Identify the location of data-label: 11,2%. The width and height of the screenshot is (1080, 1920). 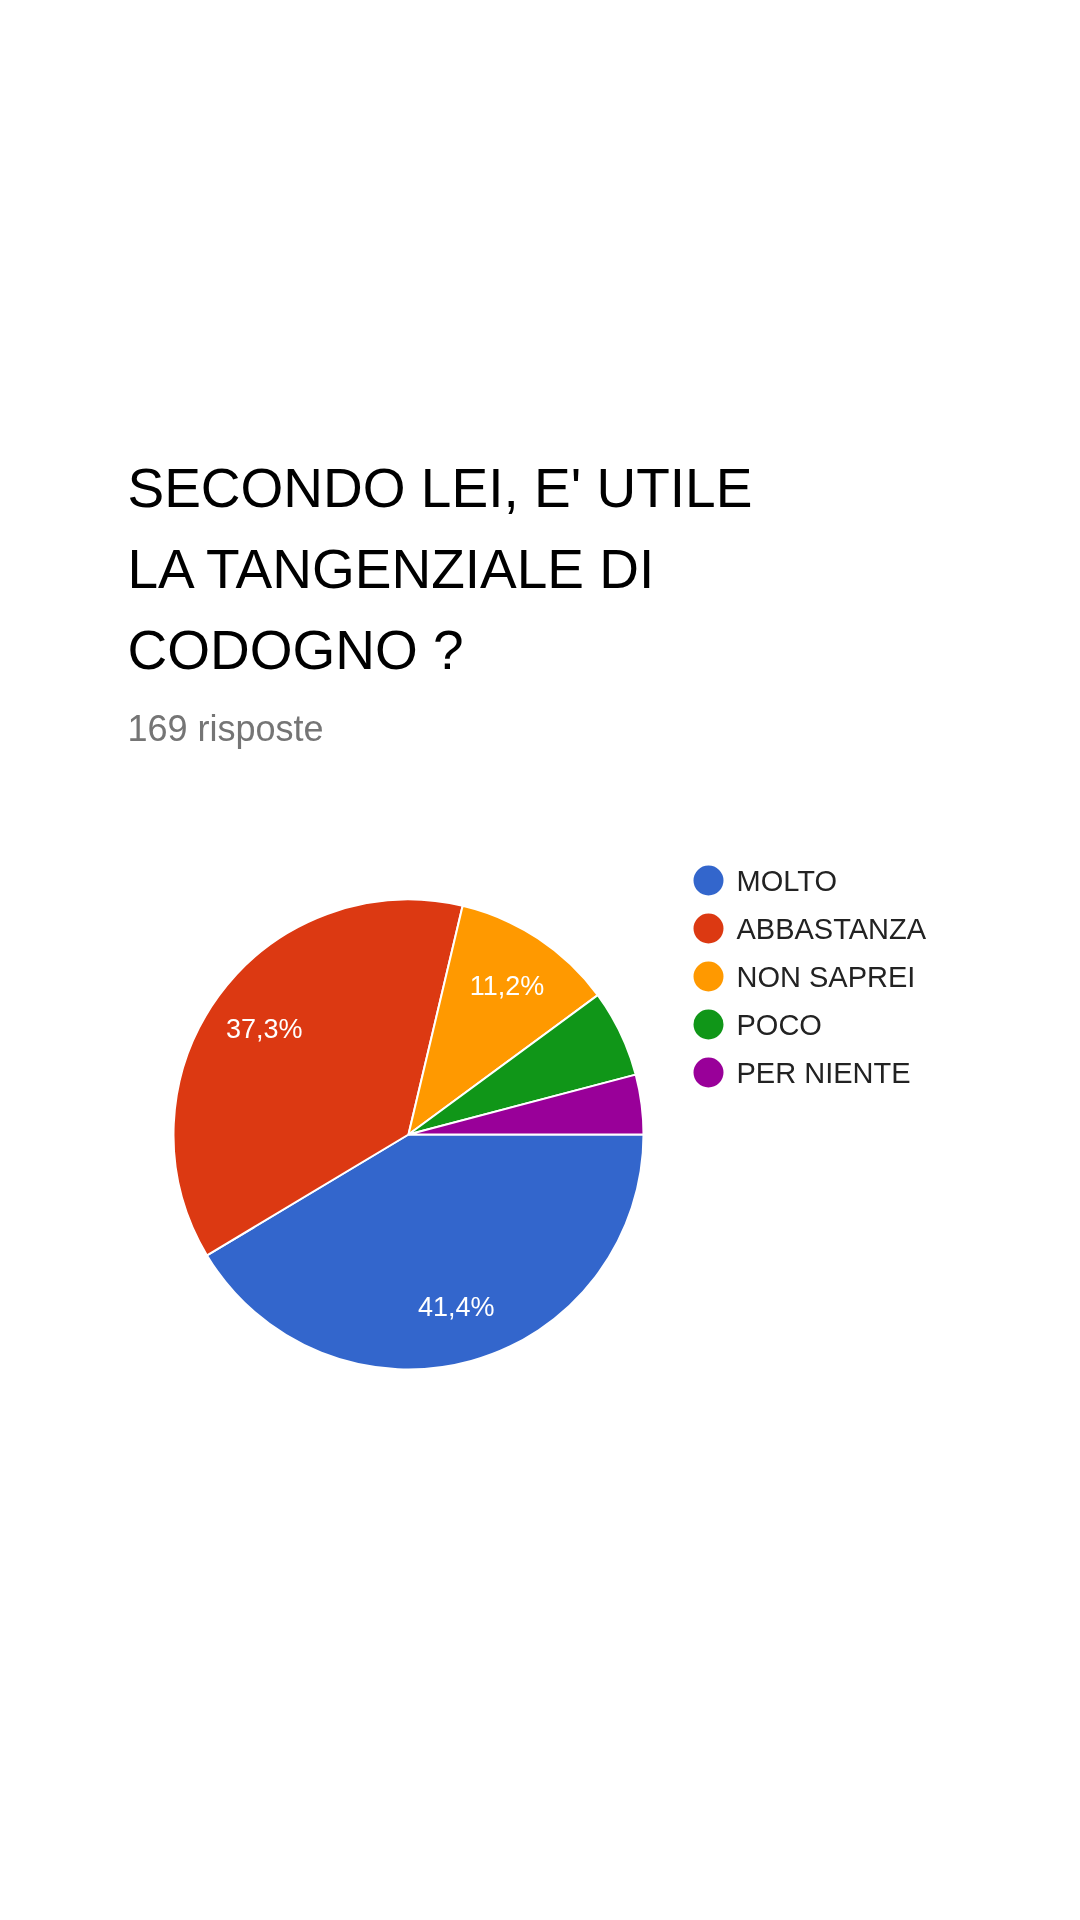
(507, 985).